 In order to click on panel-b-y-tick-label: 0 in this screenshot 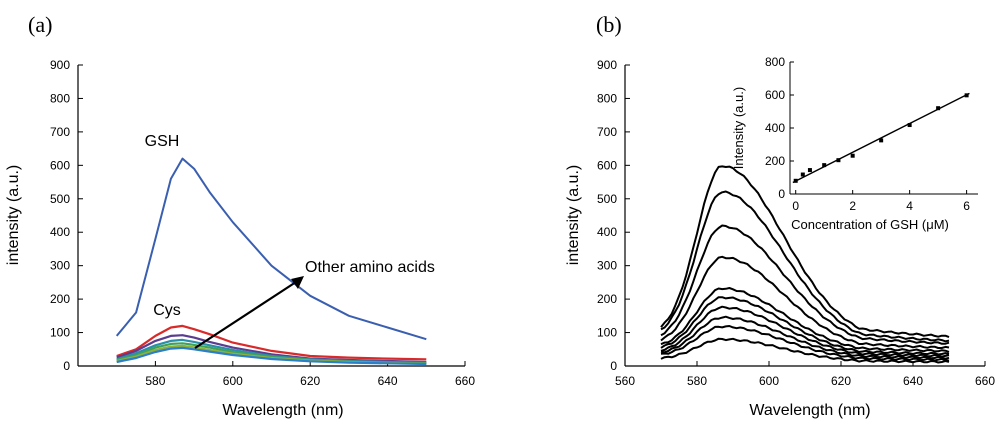, I will do `click(613, 366)`.